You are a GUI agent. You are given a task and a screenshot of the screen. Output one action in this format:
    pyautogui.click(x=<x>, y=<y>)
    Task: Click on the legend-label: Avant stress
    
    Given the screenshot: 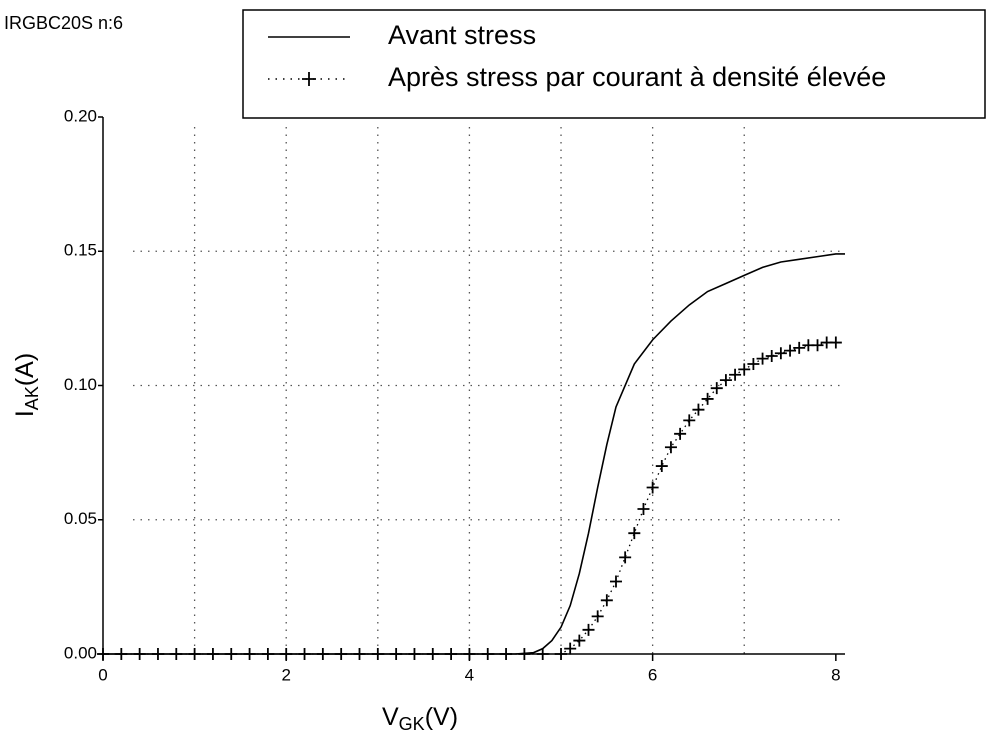 What is the action you would take?
    pyautogui.click(x=462, y=35)
    